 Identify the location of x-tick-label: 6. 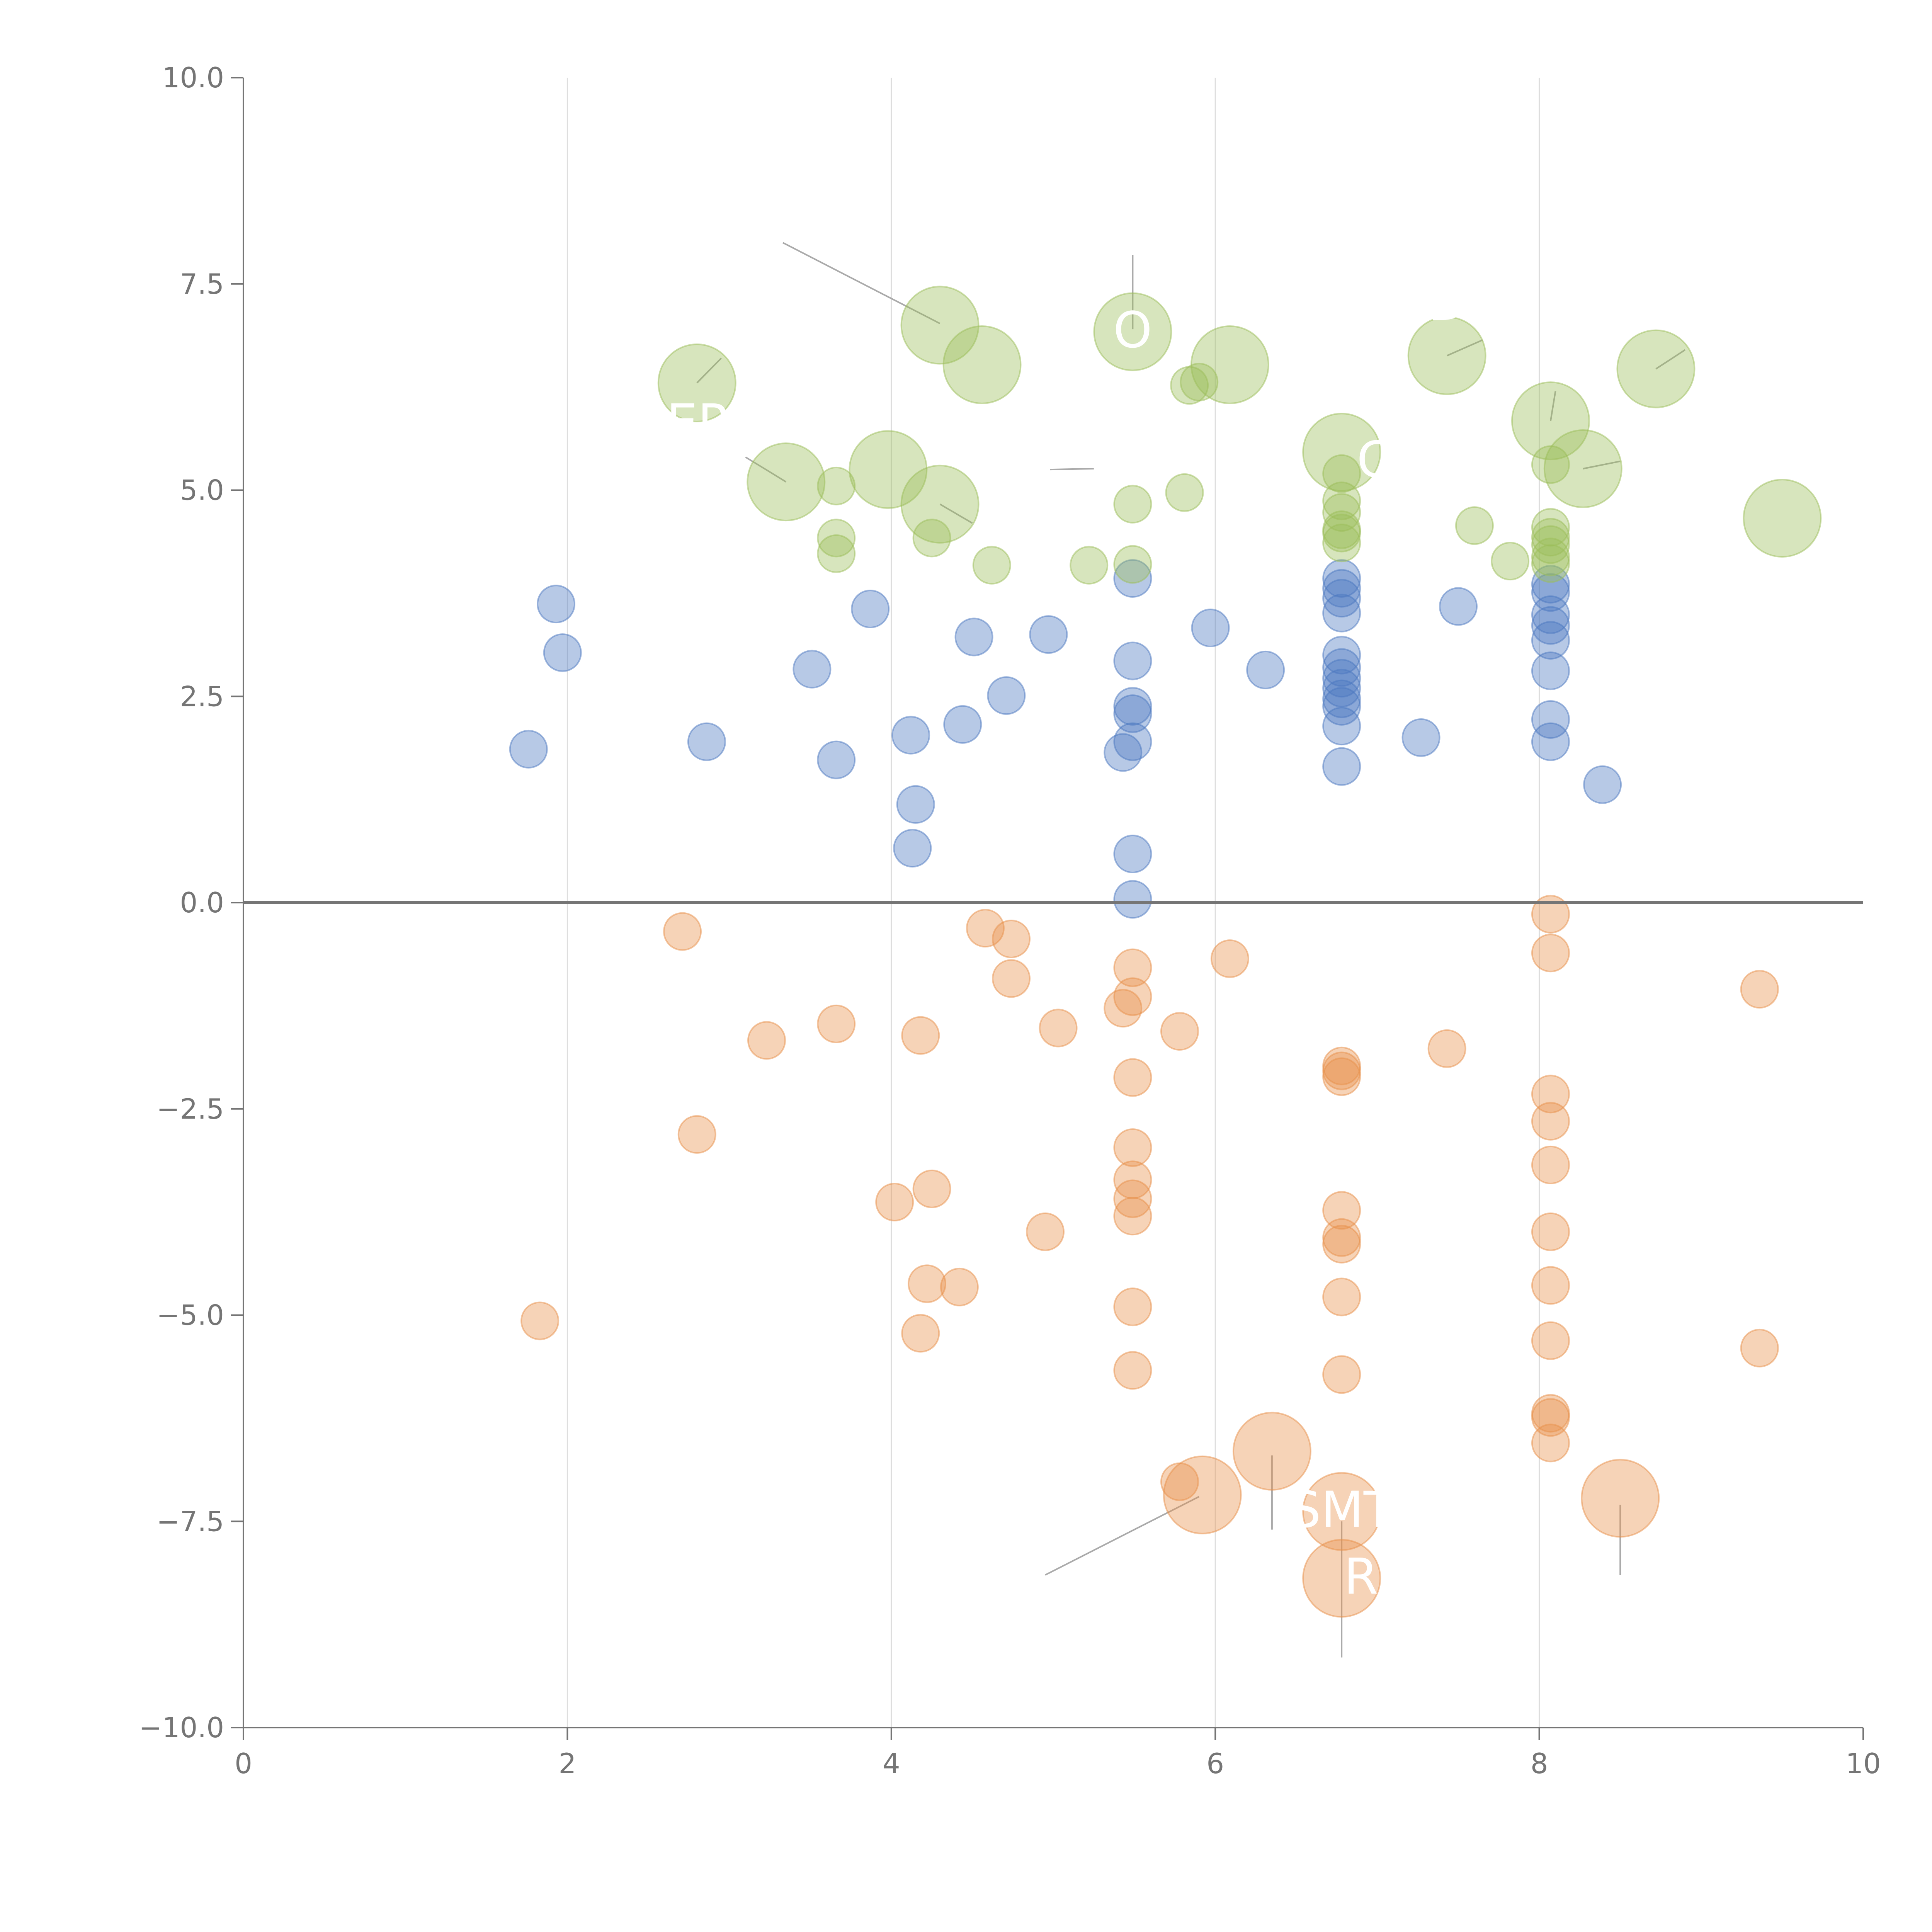
(1215, 1764).